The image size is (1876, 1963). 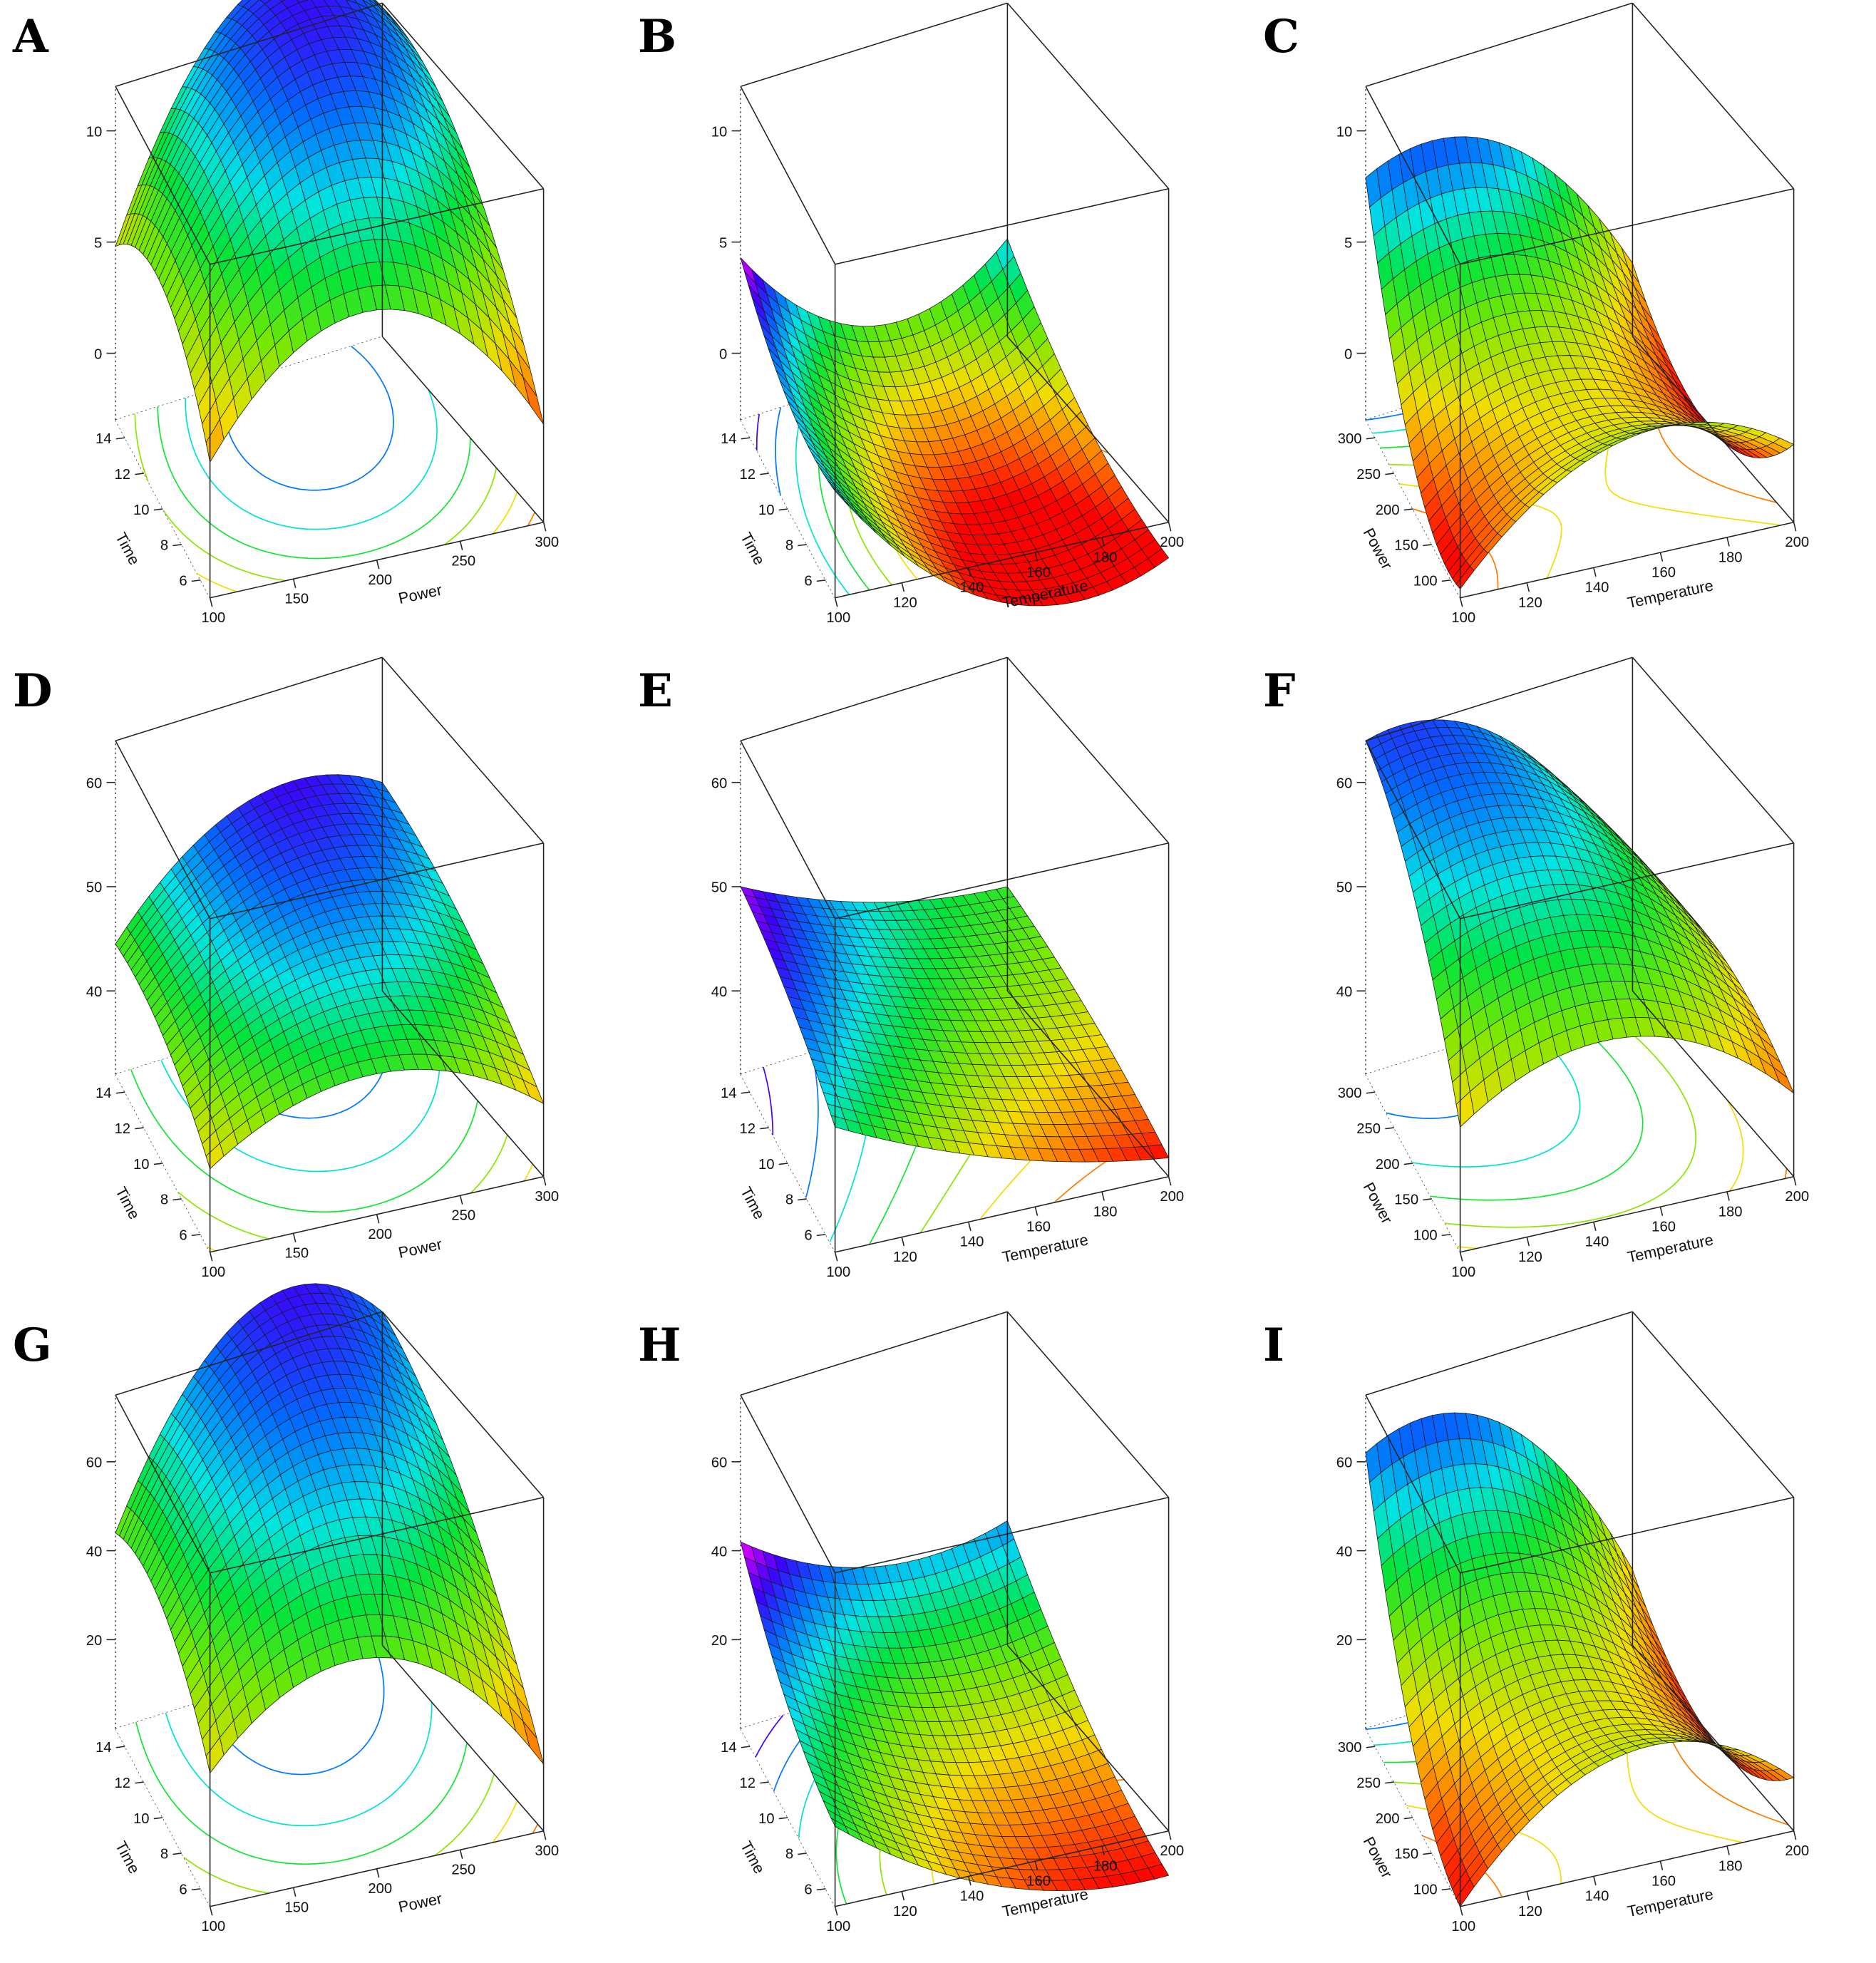 I want to click on y-tick-label: 300, so click(x=1350, y=439).